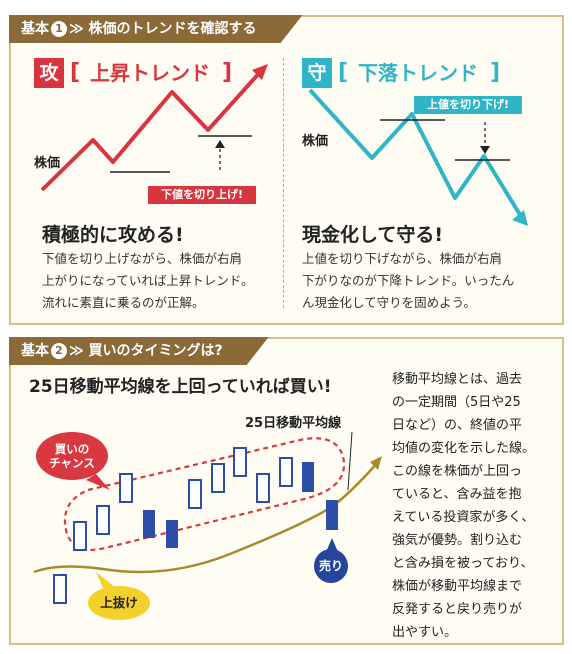 Image resolution: width=572 pixels, height=654 pixels. Describe the element at coordinates (416, 154) in the screenshot. I see `downtrend-line` at that location.